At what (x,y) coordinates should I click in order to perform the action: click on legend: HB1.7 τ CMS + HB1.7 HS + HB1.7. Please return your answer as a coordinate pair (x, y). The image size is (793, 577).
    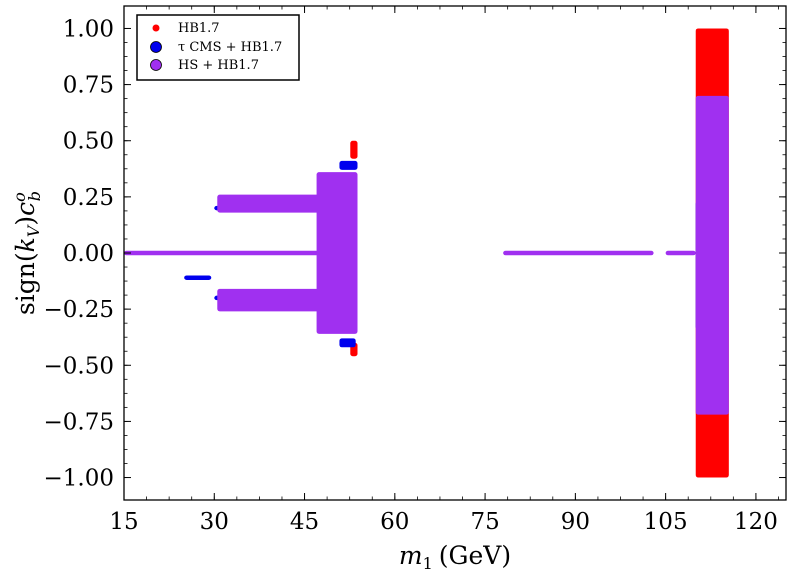
    Looking at the image, I should click on (218, 47).